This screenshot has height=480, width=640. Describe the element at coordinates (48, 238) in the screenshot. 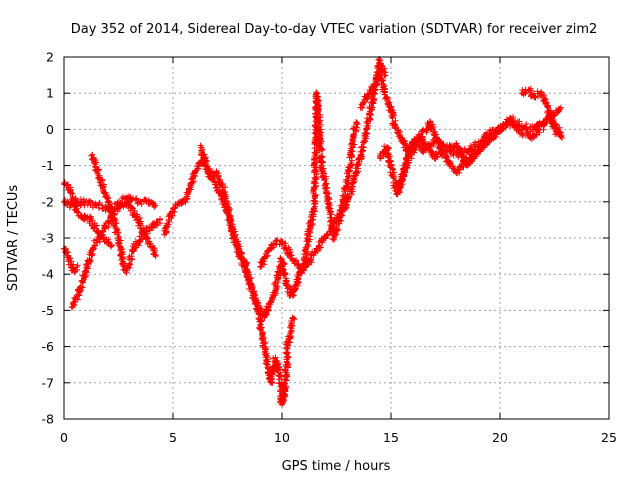

I see `y-tick-label: -3` at that location.